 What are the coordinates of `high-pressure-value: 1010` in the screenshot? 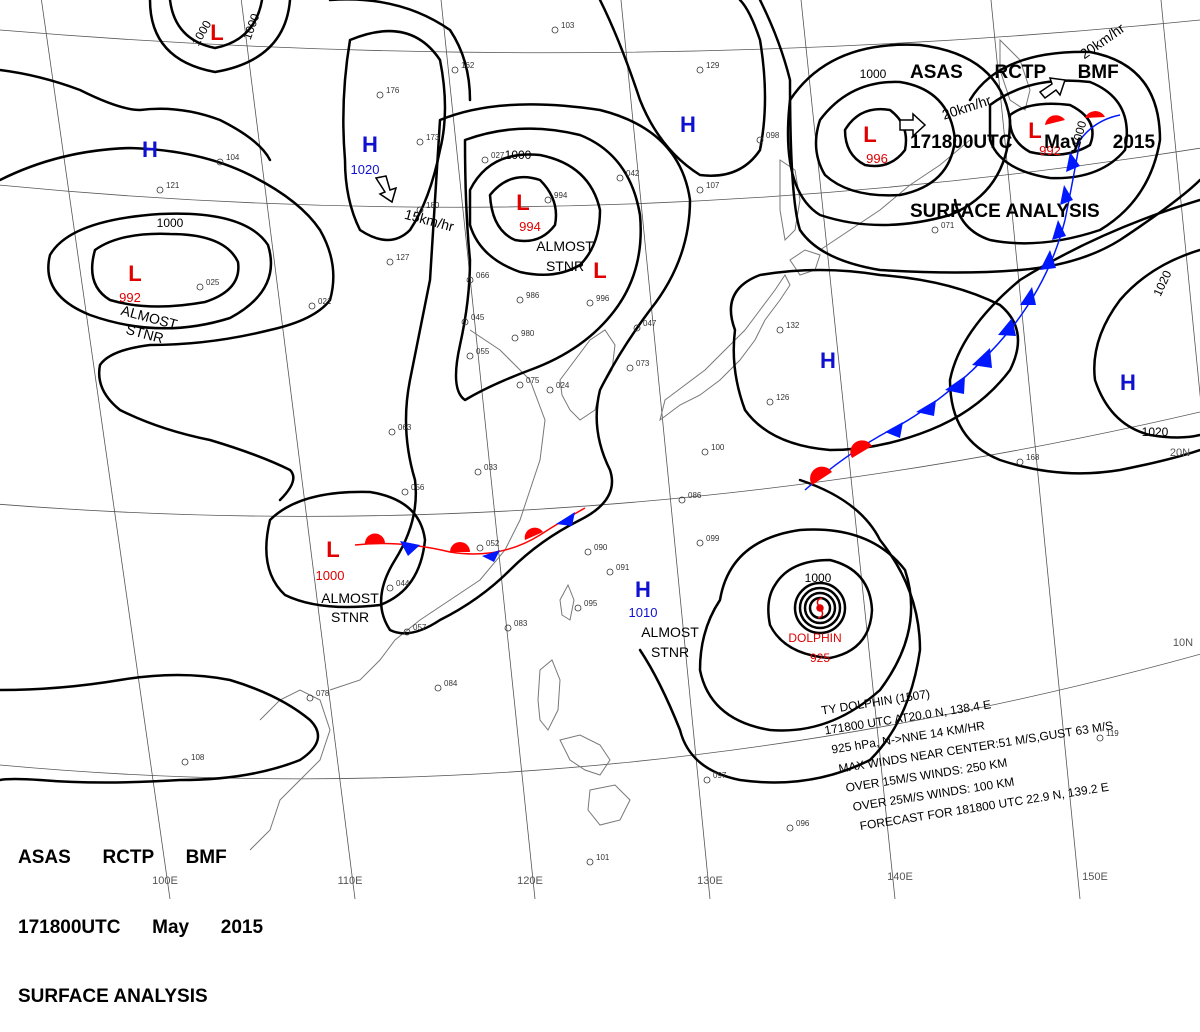 It's located at (643, 612).